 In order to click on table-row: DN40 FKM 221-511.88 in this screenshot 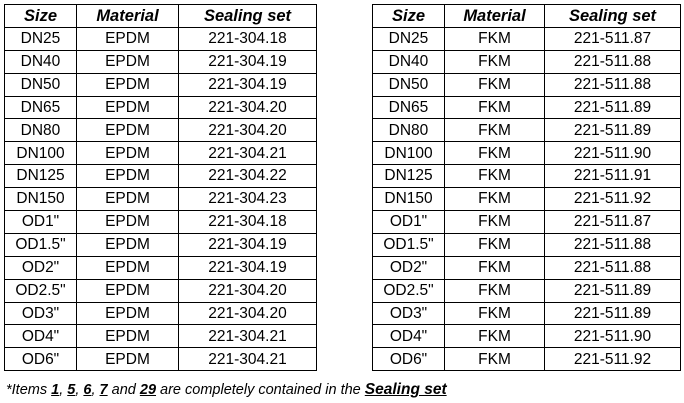, I will do `click(526, 61)`.